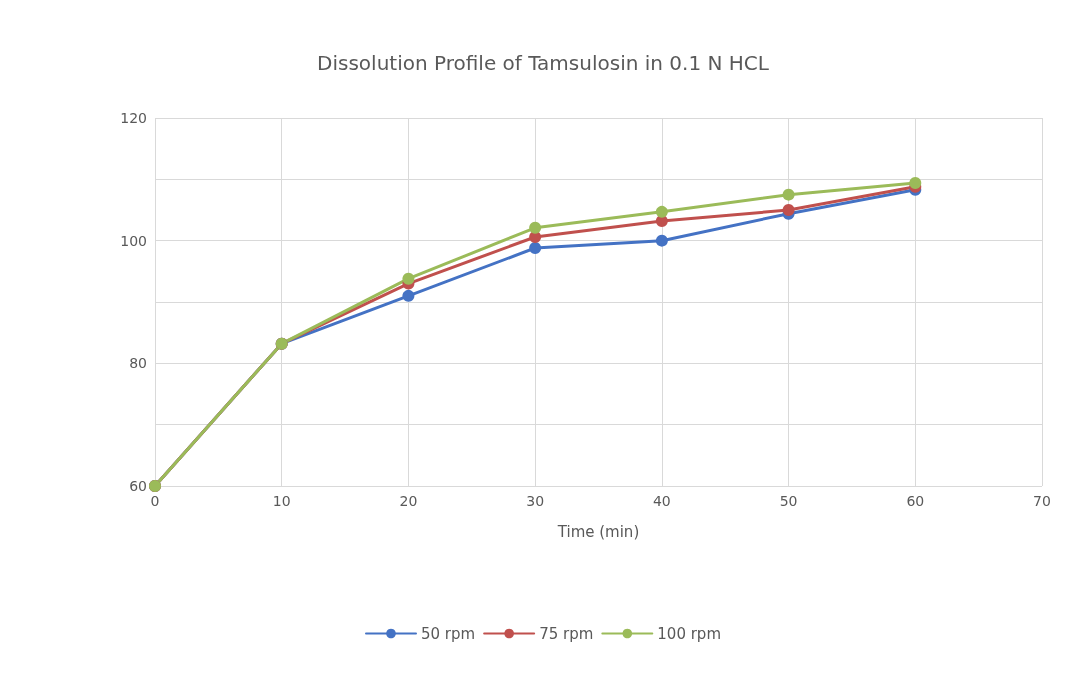 The image size is (1086, 674). What do you see at coordinates (448, 633) in the screenshot?
I see `legend-label: 50 rpm` at bounding box center [448, 633].